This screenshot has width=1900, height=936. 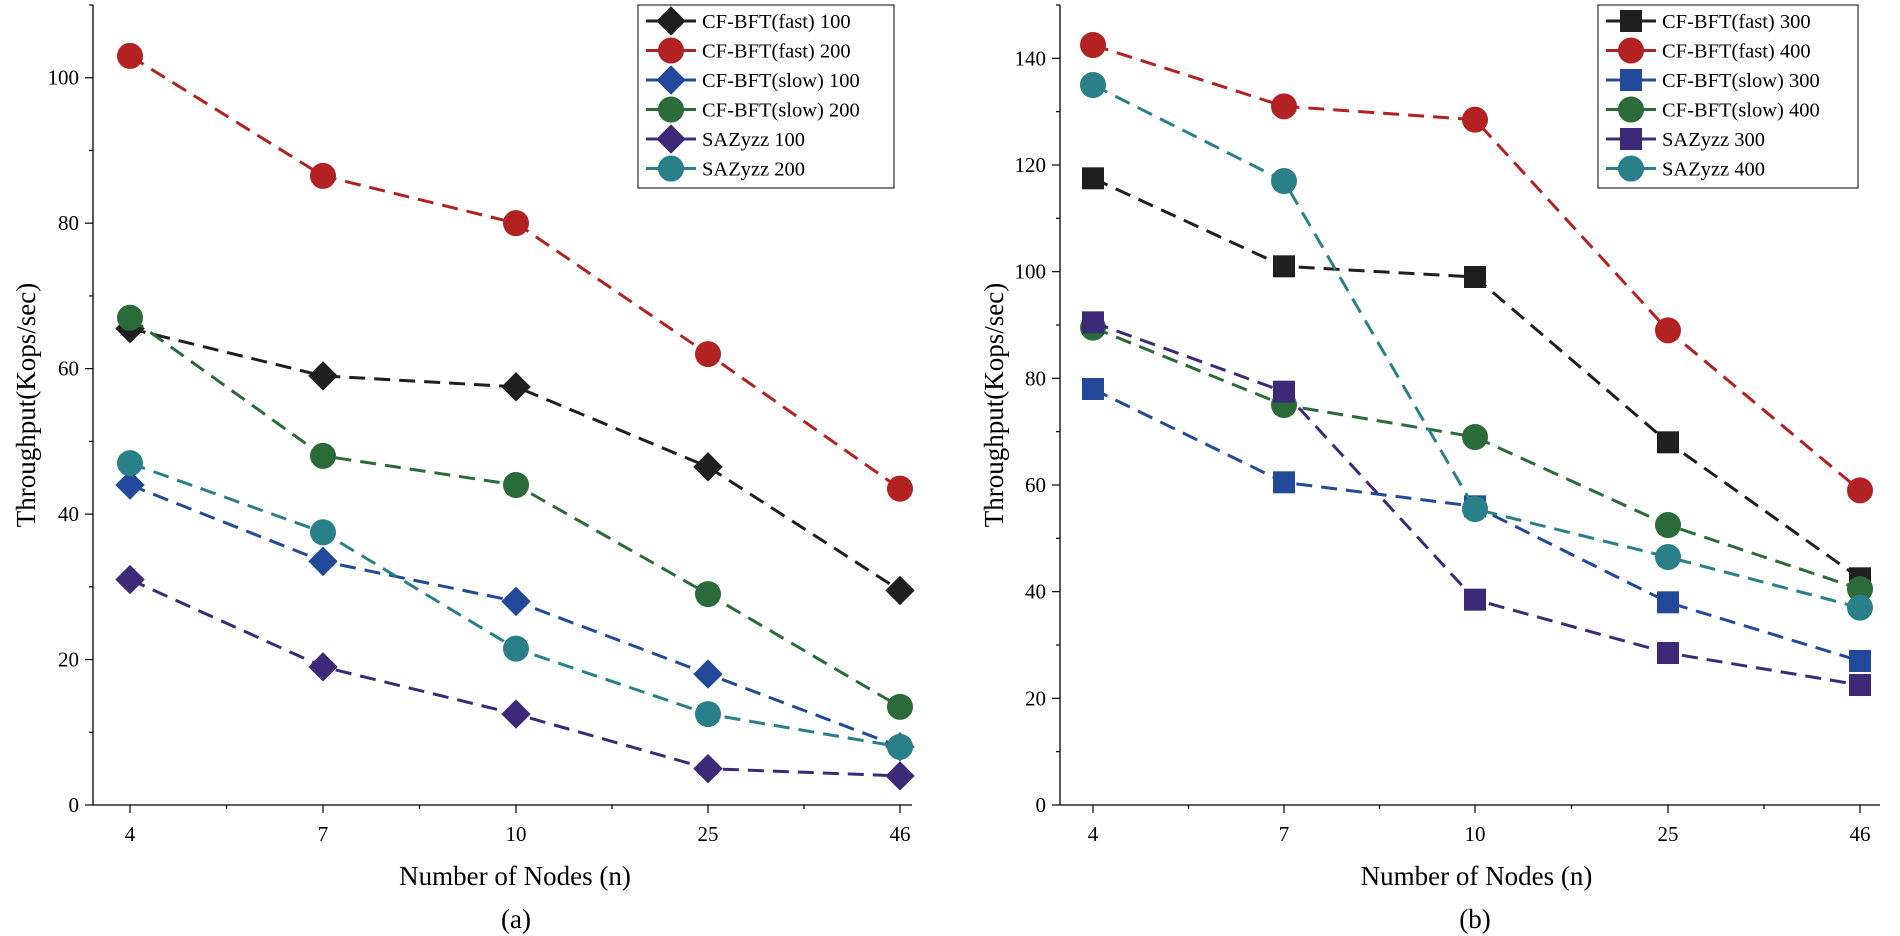 I want to click on panel-a-y-tick-label: 100, so click(x=64, y=78).